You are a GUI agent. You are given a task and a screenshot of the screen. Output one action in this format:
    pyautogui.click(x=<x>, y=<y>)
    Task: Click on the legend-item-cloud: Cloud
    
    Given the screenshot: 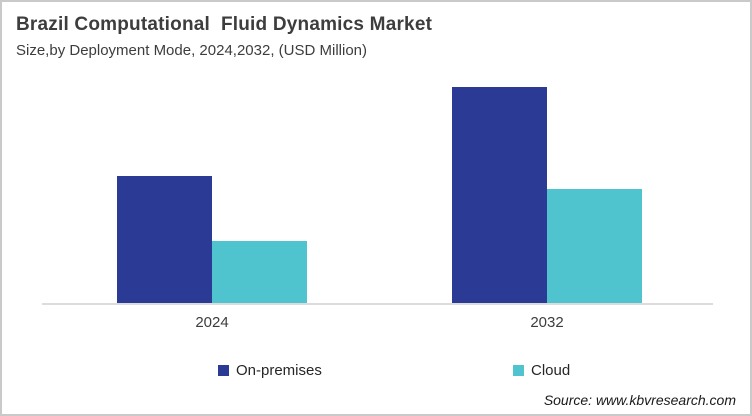 What is the action you would take?
    pyautogui.click(x=541, y=370)
    